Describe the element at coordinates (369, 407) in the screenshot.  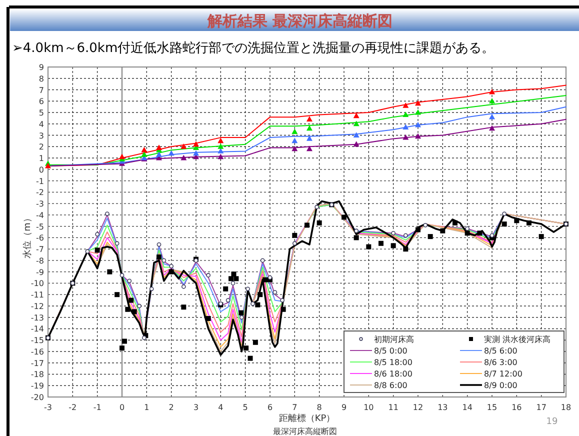
I see `x-tick-label: 10` at that location.